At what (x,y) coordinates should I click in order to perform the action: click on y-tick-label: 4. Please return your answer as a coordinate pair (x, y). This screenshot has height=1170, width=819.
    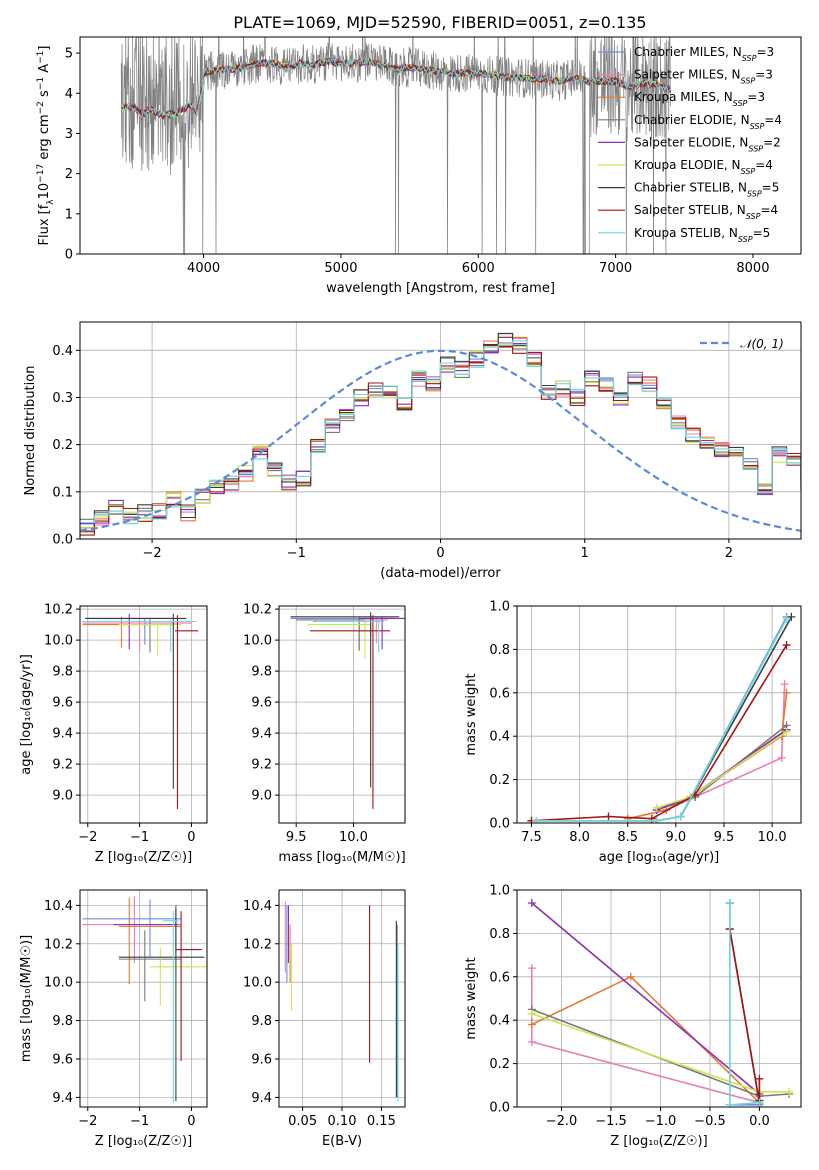
    Looking at the image, I should click on (69, 94).